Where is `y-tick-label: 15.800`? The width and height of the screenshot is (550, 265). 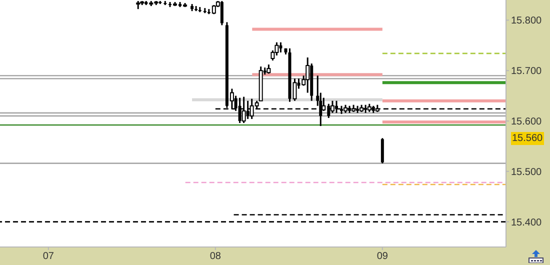
y-tick-label: 15.800 is located at coordinates (526, 21).